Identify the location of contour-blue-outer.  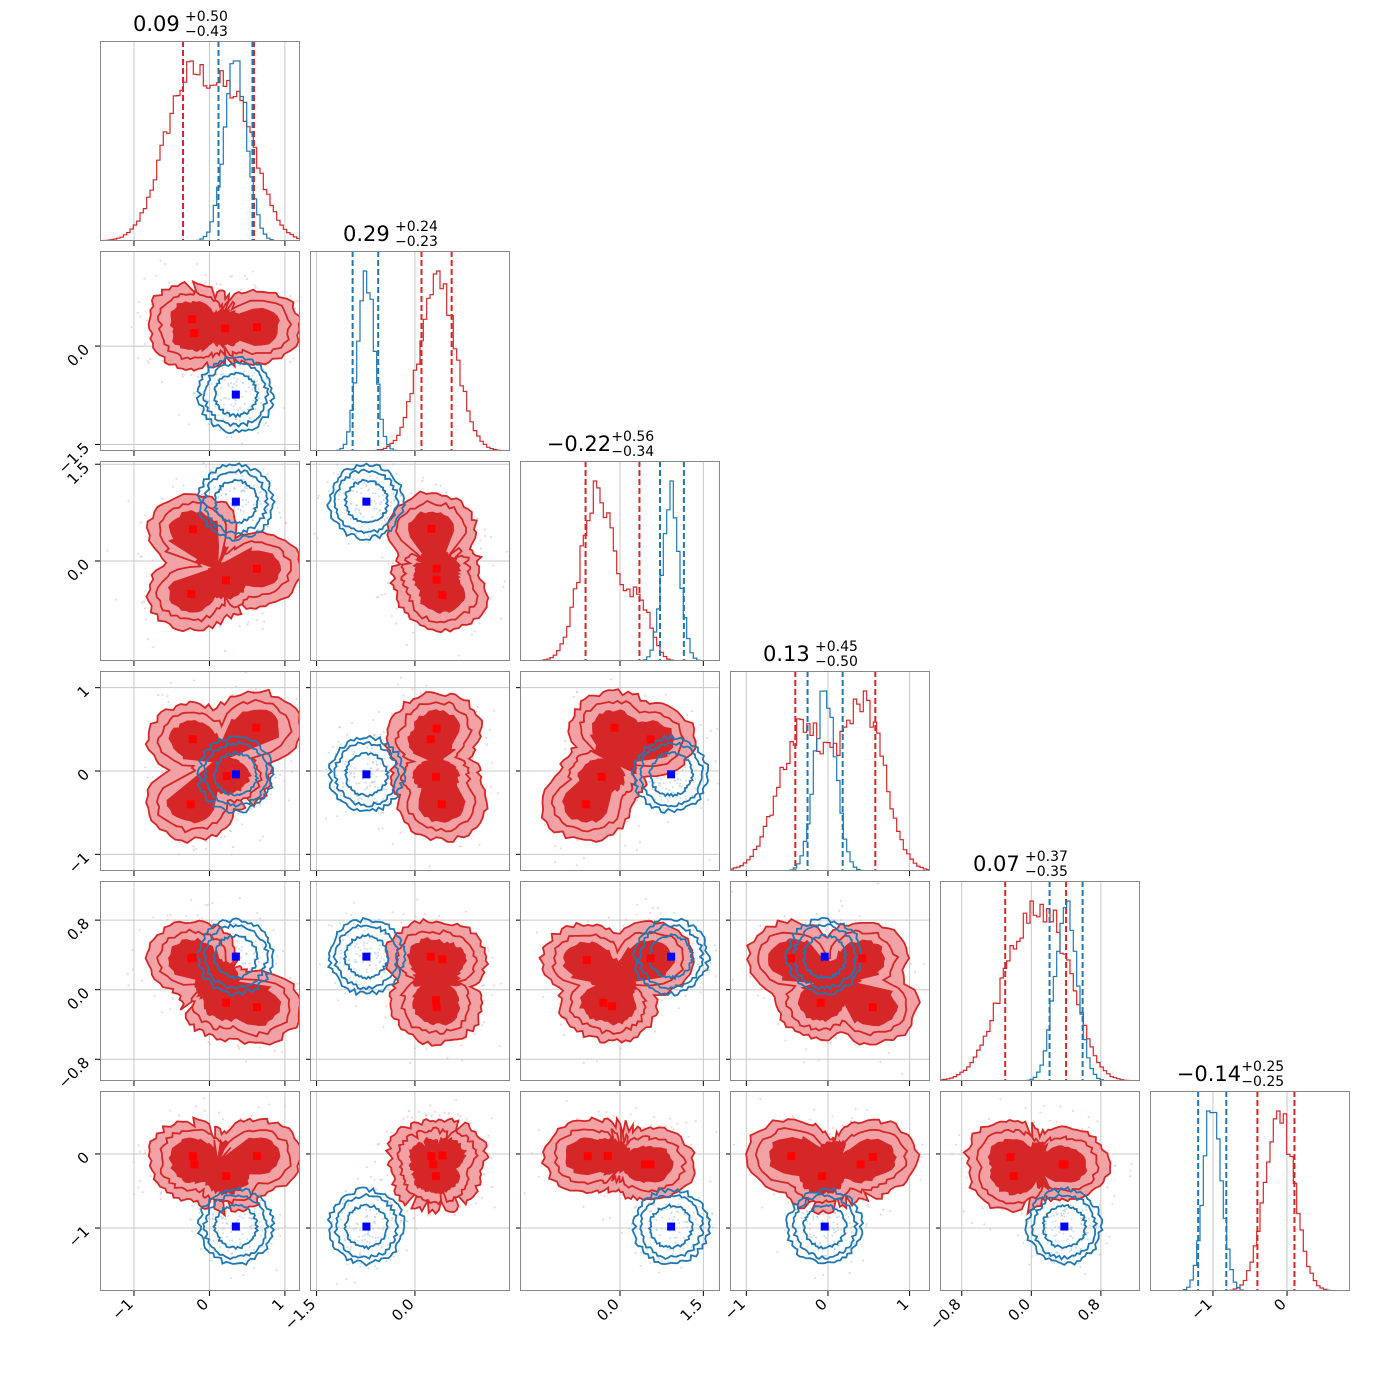
(235, 775).